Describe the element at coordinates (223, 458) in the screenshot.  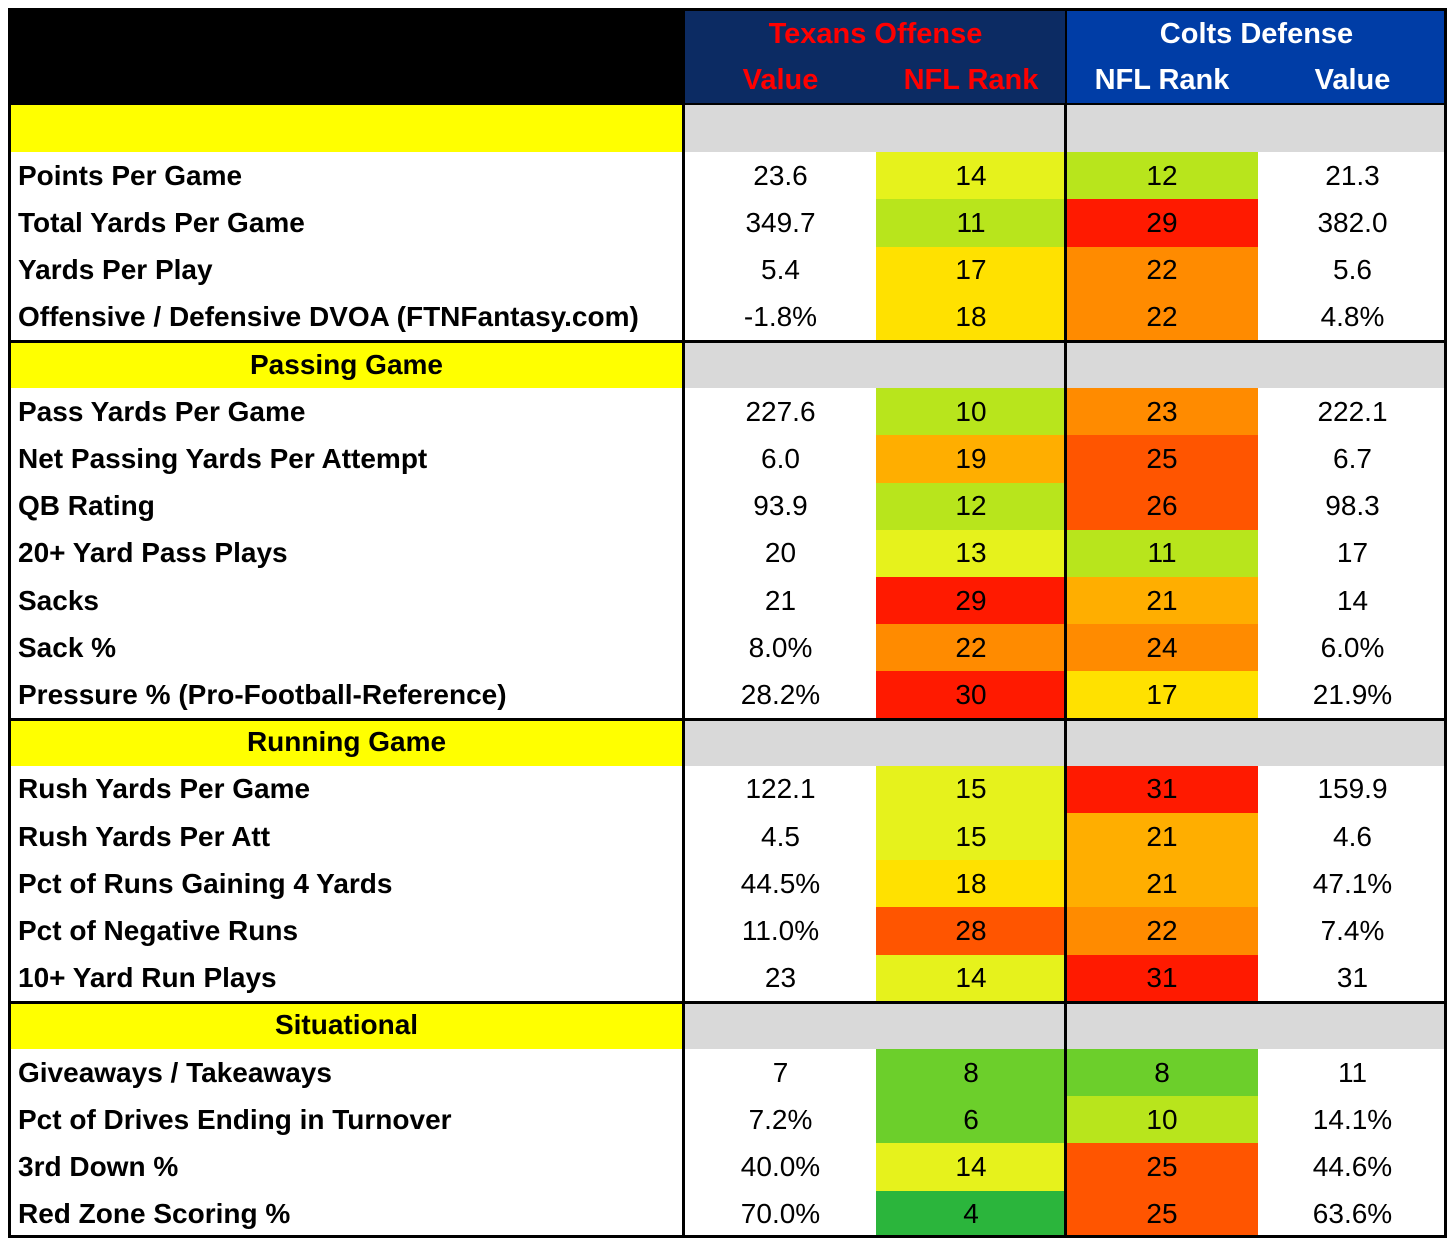
I see `stat-label: Net Passing Yards Per Attempt` at that location.